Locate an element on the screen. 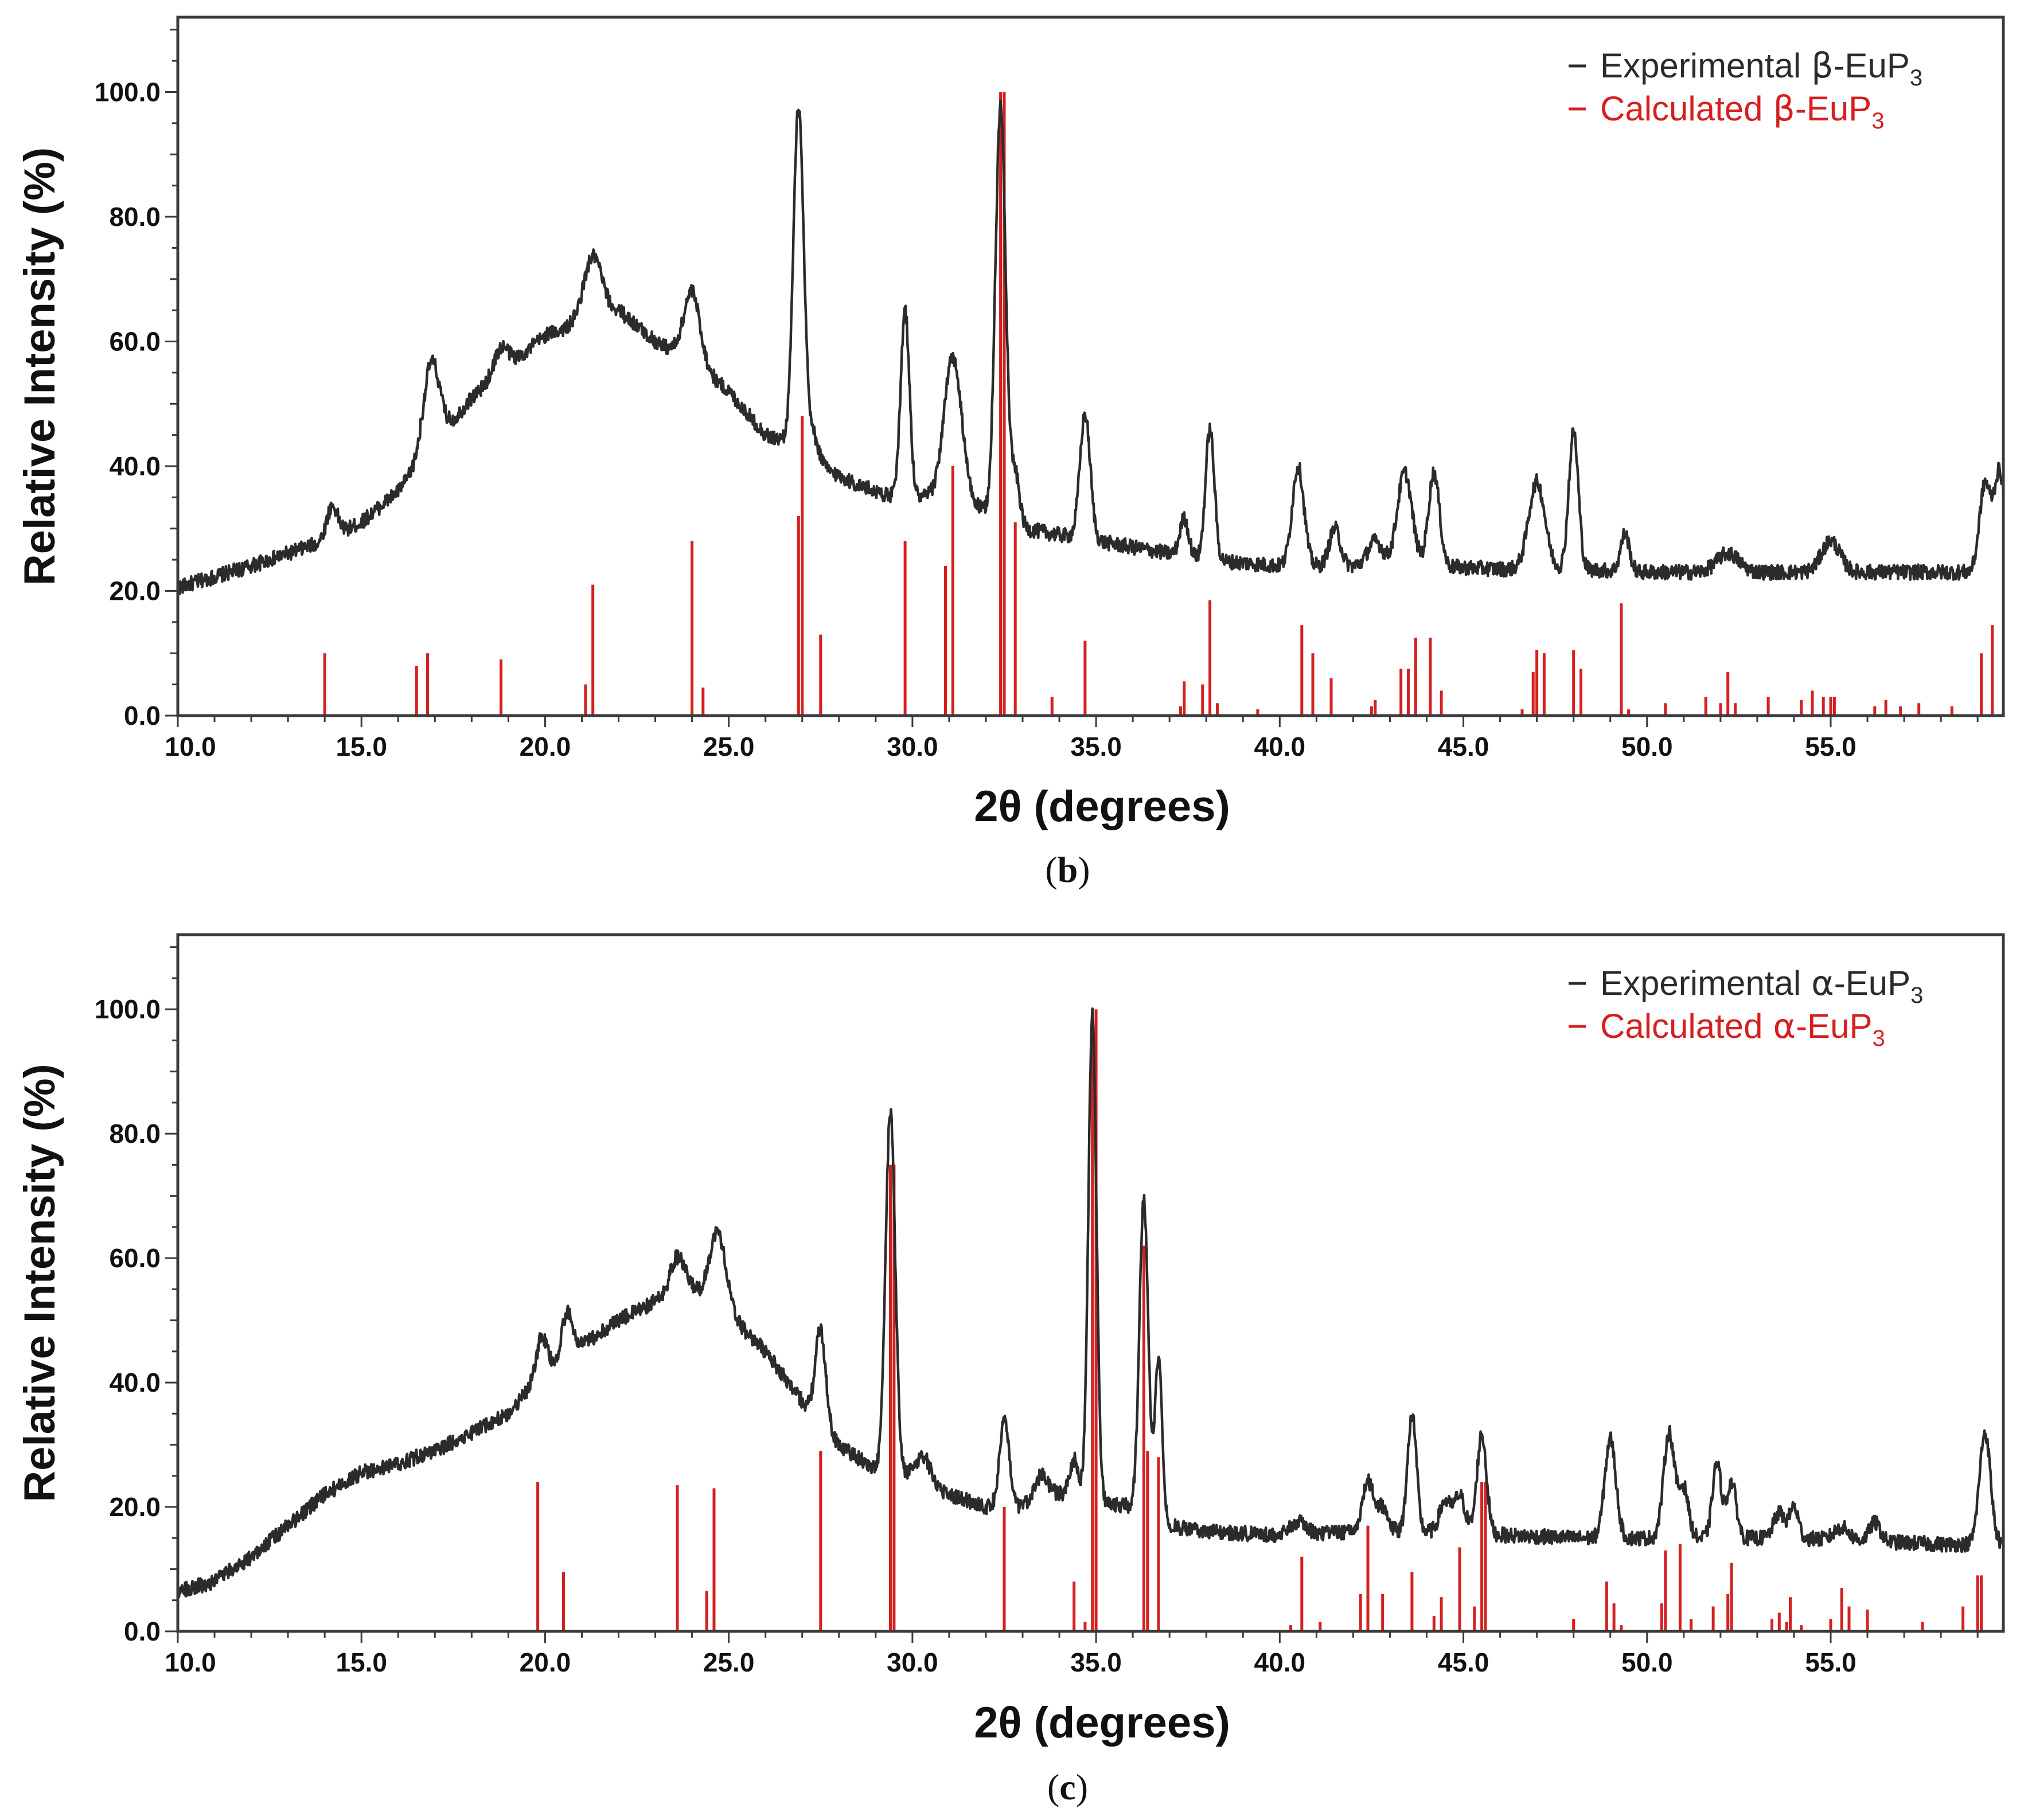 The width and height of the screenshot is (2028, 1820). legend-entry: Experimental α-EuP3 is located at coordinates (1761, 985).